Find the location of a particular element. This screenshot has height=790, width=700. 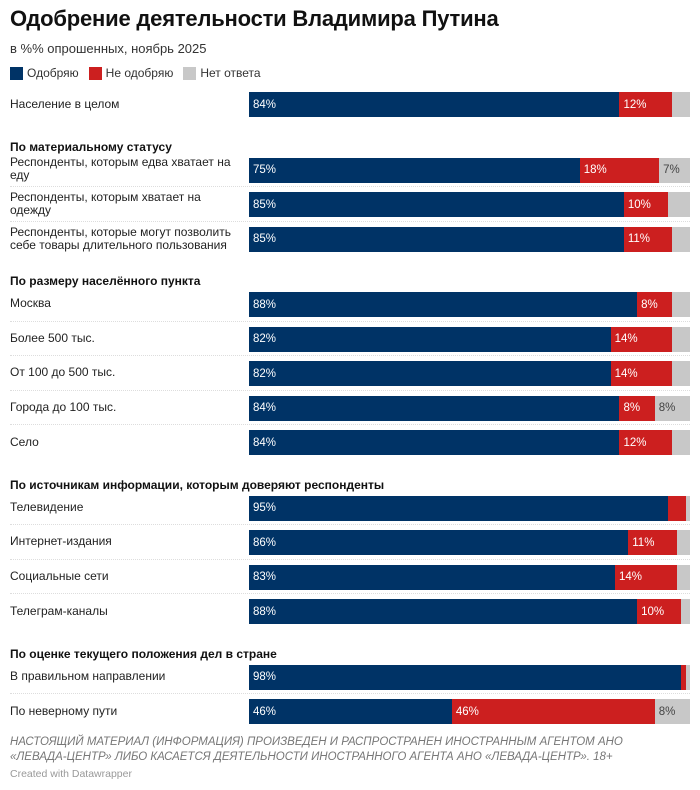

bar-row: Города до 100 тыс. 84% 8% 8% is located at coordinates (350, 408).